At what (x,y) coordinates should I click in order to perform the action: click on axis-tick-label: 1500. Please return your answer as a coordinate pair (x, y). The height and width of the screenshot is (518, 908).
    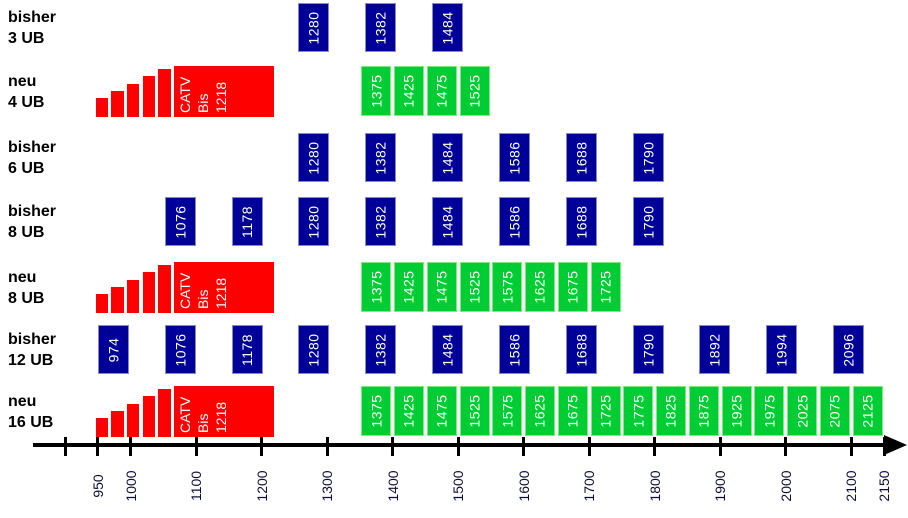
    Looking at the image, I should click on (458, 486).